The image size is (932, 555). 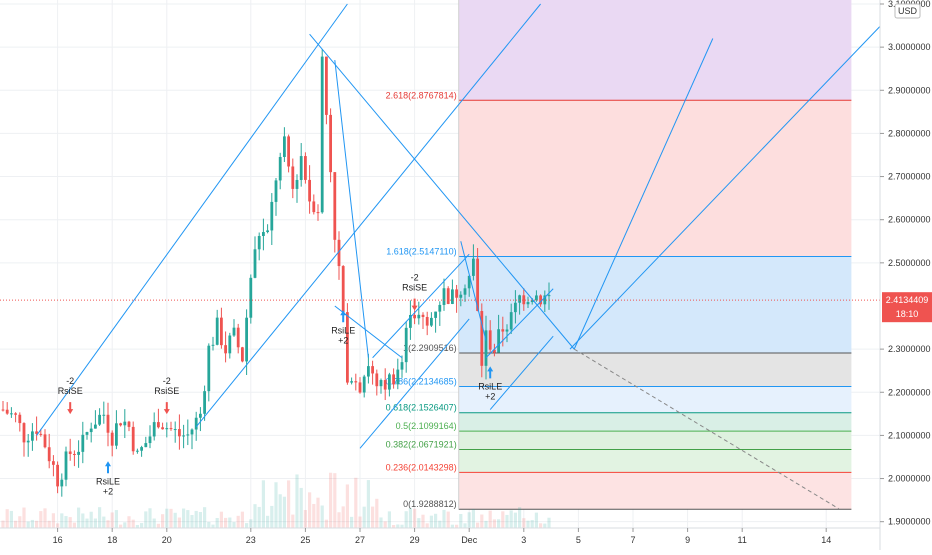 I want to click on time-tick-label: 20, so click(x=167, y=540).